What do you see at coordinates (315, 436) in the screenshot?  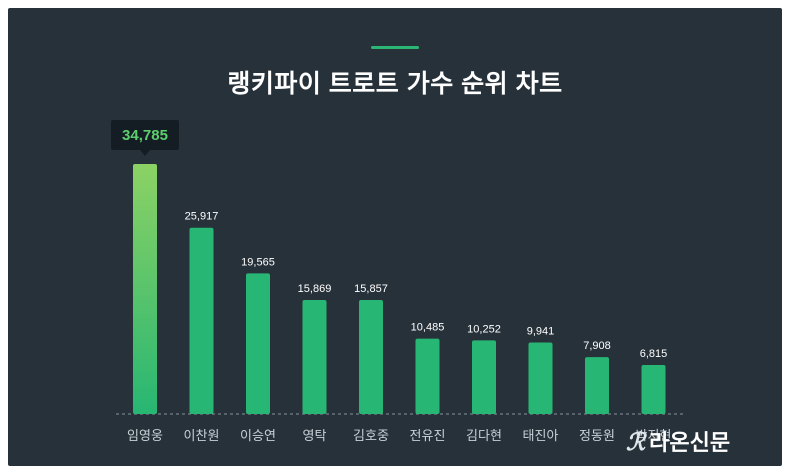 I see `category-label: 영탁` at bounding box center [315, 436].